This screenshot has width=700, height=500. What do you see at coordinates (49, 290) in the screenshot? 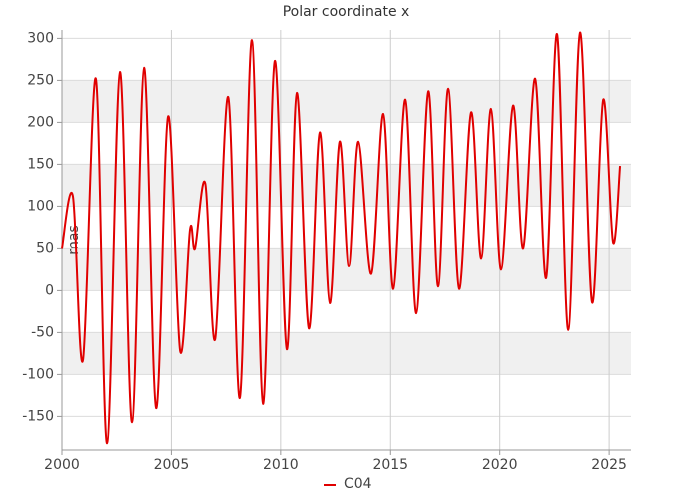
I see `y-tick-label: 0` at bounding box center [49, 290].